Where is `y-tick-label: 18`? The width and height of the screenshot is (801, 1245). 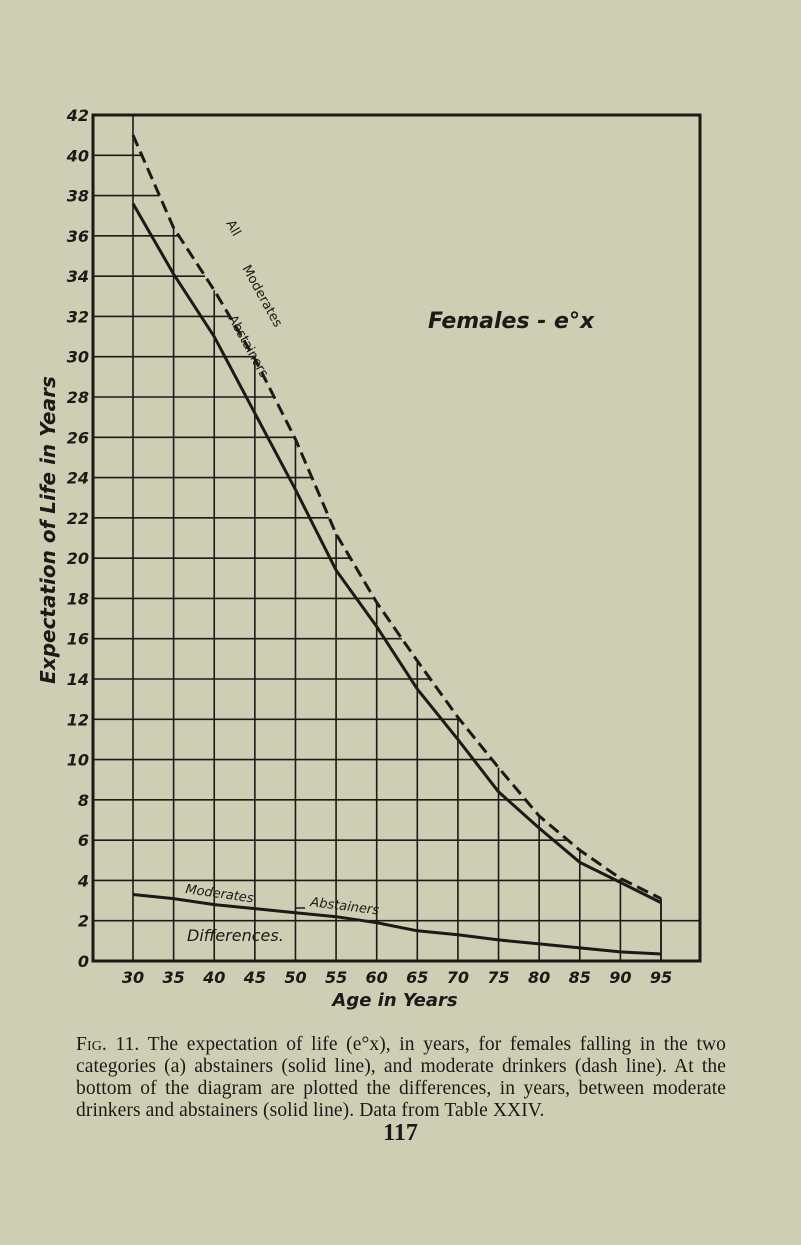
y-tick-label: 18 is located at coordinates (78, 598).